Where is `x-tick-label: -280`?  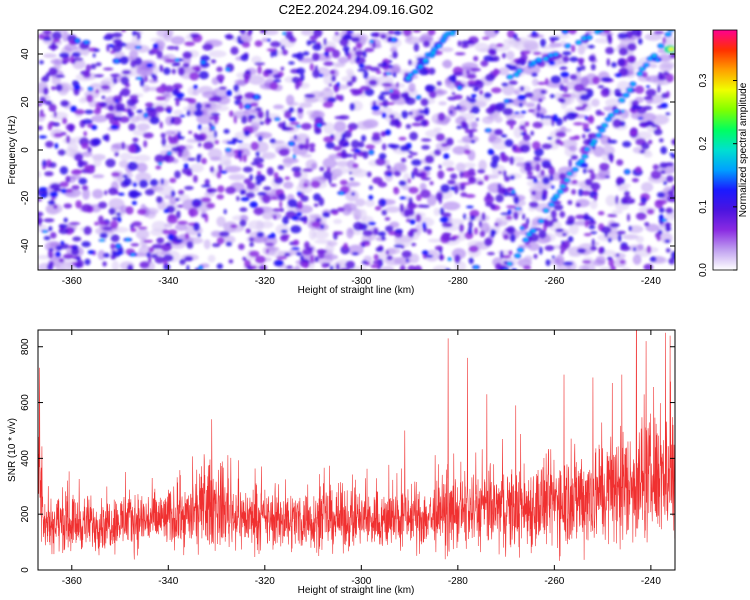 x-tick-label: -280 is located at coordinates (458, 281).